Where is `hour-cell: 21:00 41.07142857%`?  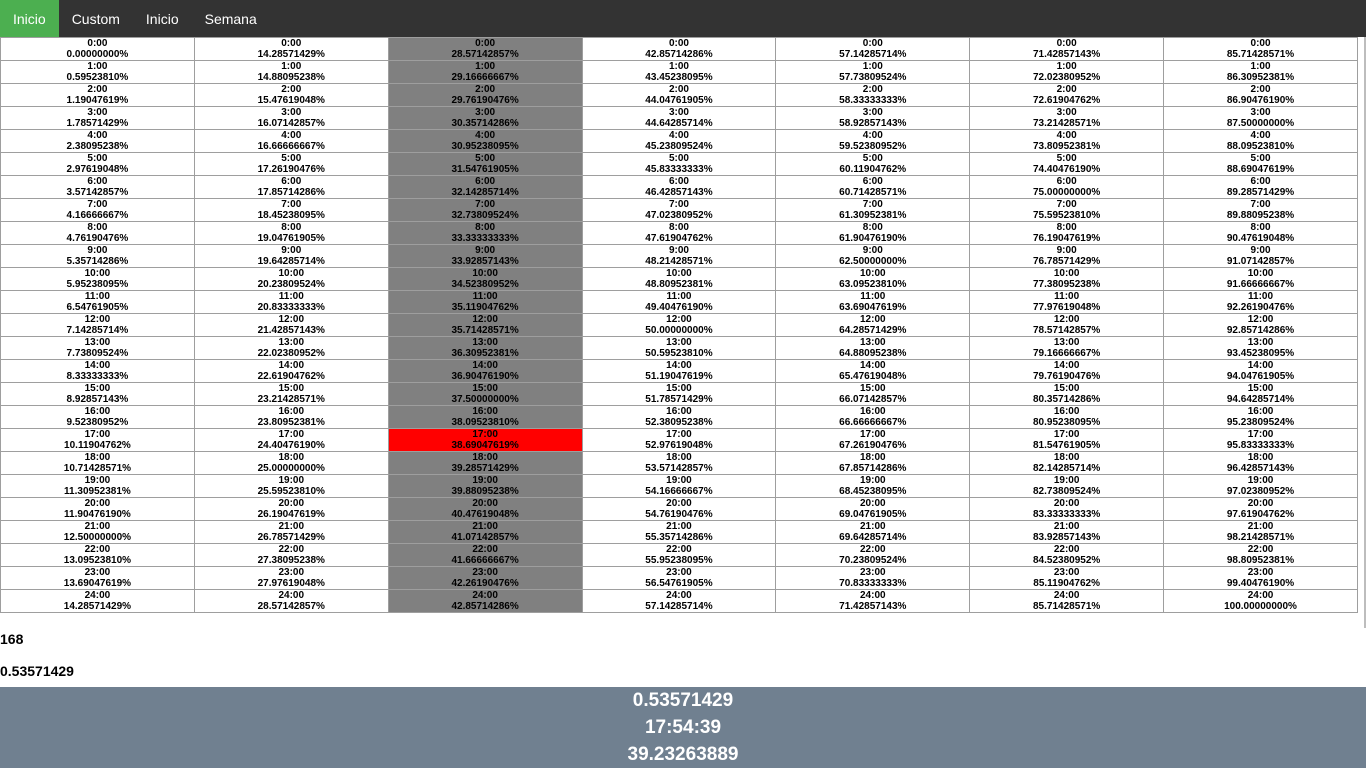
hour-cell: 21:00 41.07142857% is located at coordinates (485, 532).